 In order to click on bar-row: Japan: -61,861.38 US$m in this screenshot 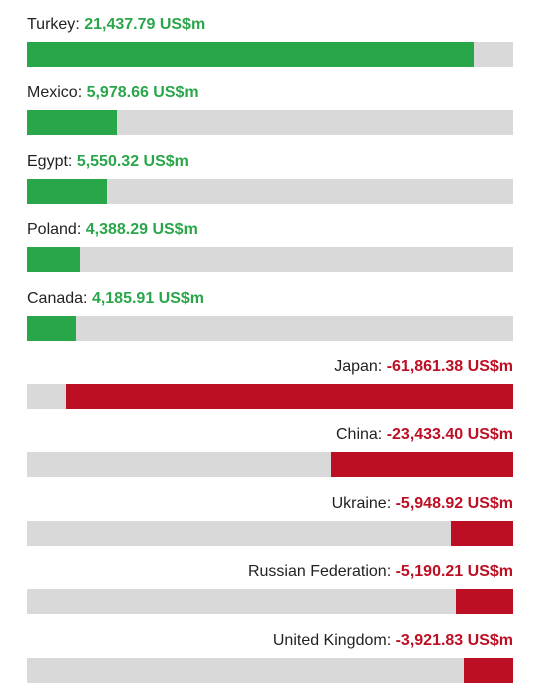, I will do `click(270, 387)`.